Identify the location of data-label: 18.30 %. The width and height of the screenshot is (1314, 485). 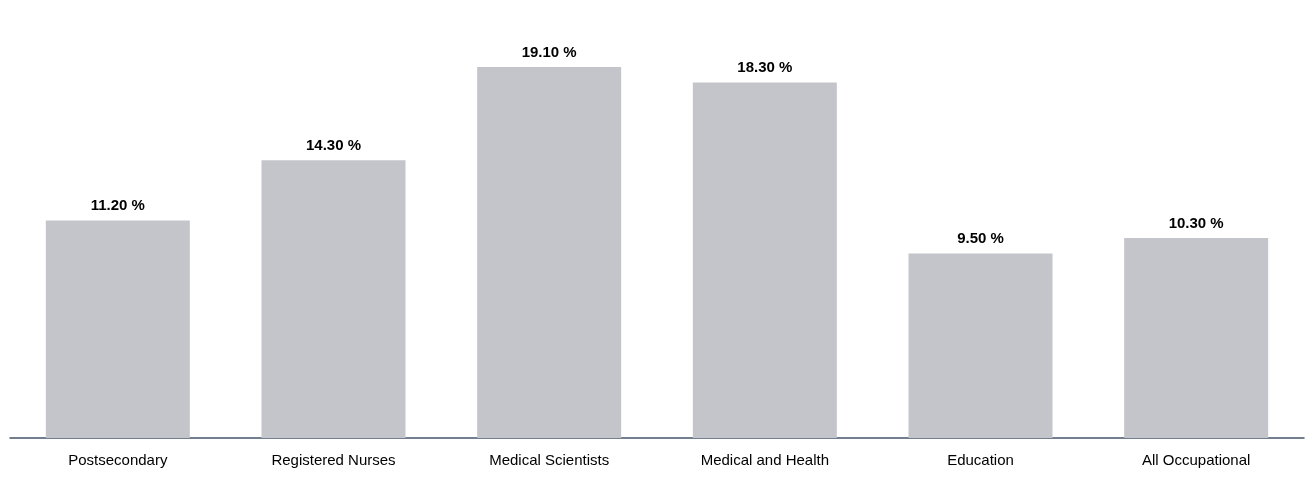
(765, 67).